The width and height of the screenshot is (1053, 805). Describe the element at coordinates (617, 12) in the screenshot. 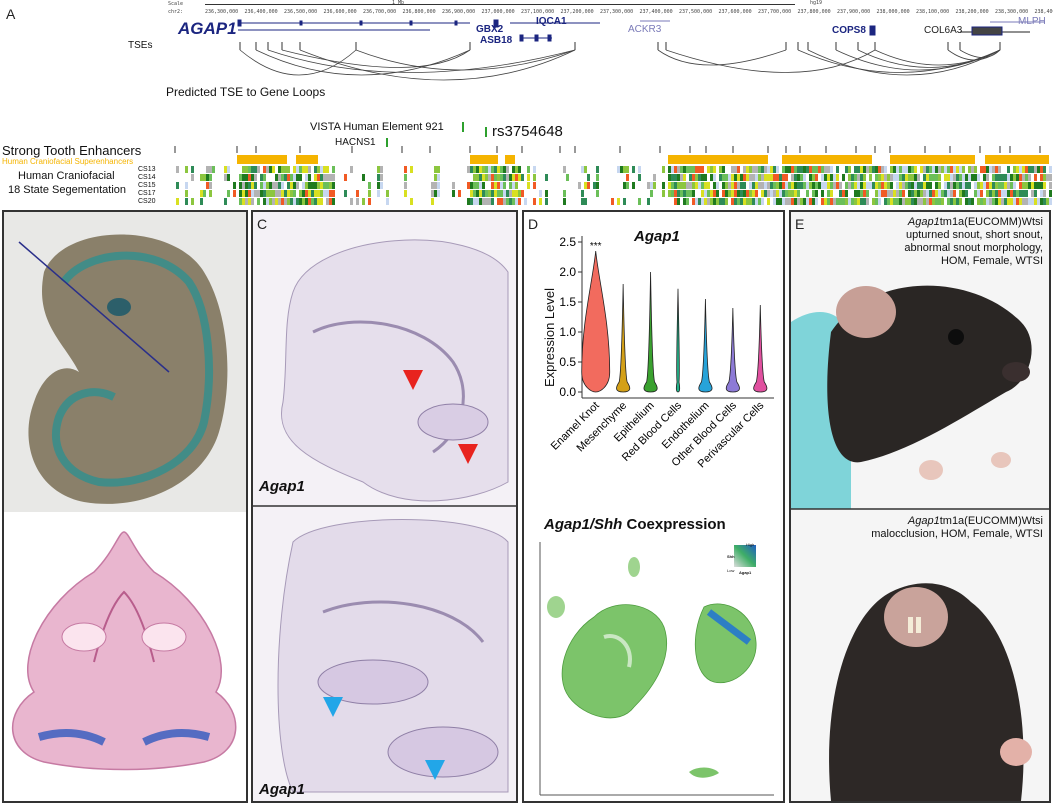

I see `coordinate-tick: 237,300,000` at that location.